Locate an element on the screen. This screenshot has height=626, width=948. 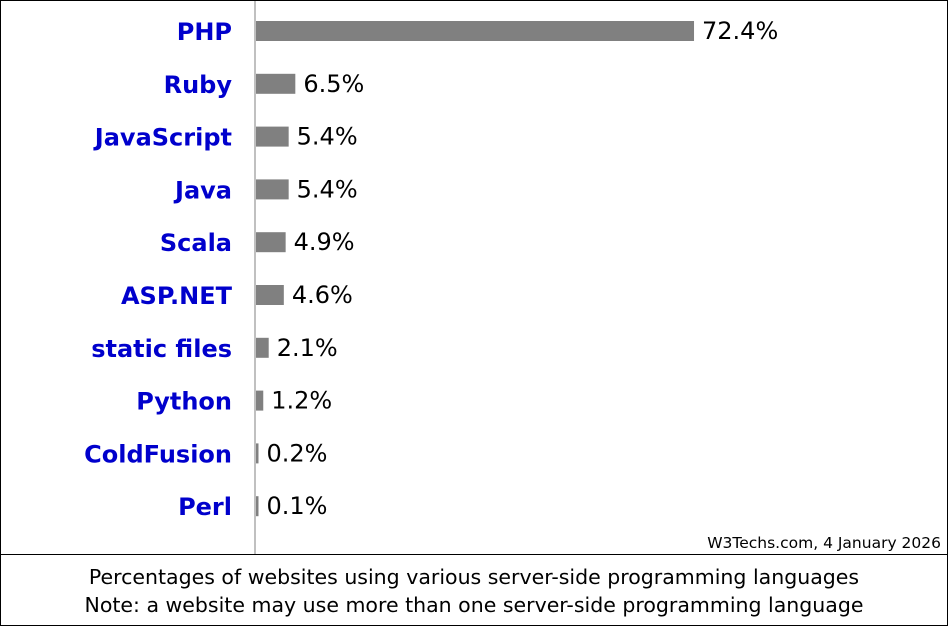
source-note: W3Techs.com, 4 January 2026 is located at coordinates (824, 543).